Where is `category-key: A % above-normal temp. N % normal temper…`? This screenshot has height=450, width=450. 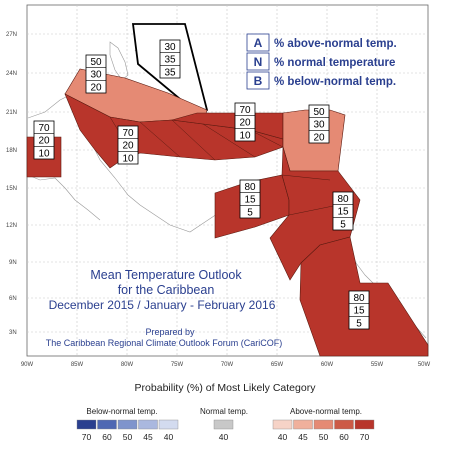
category-key: A % above-normal temp. N % normal temper… is located at coordinates (321, 61).